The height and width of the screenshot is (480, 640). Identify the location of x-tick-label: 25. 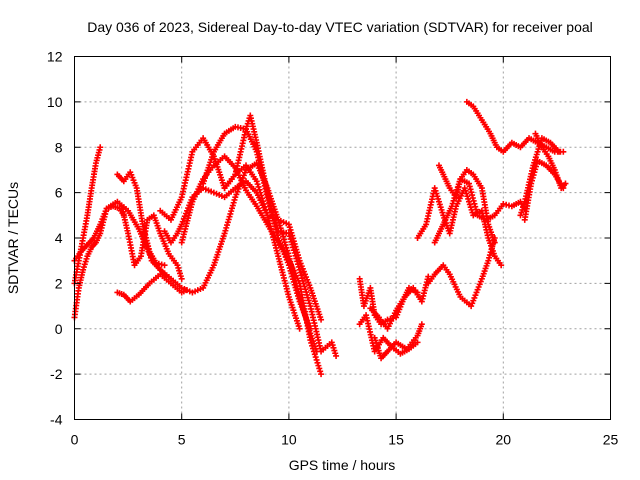
(611, 440).